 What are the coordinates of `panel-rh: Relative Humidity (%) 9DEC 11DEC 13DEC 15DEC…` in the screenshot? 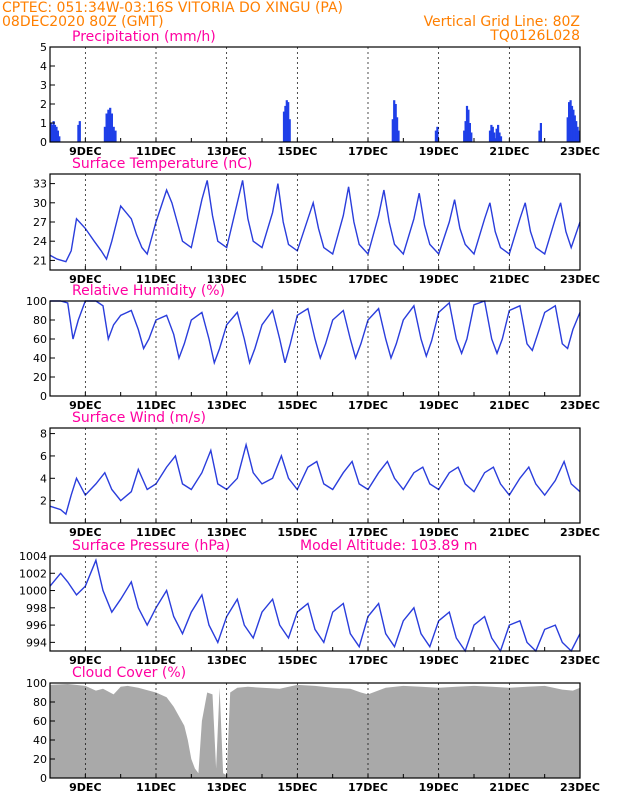 It's located at (313, 347).